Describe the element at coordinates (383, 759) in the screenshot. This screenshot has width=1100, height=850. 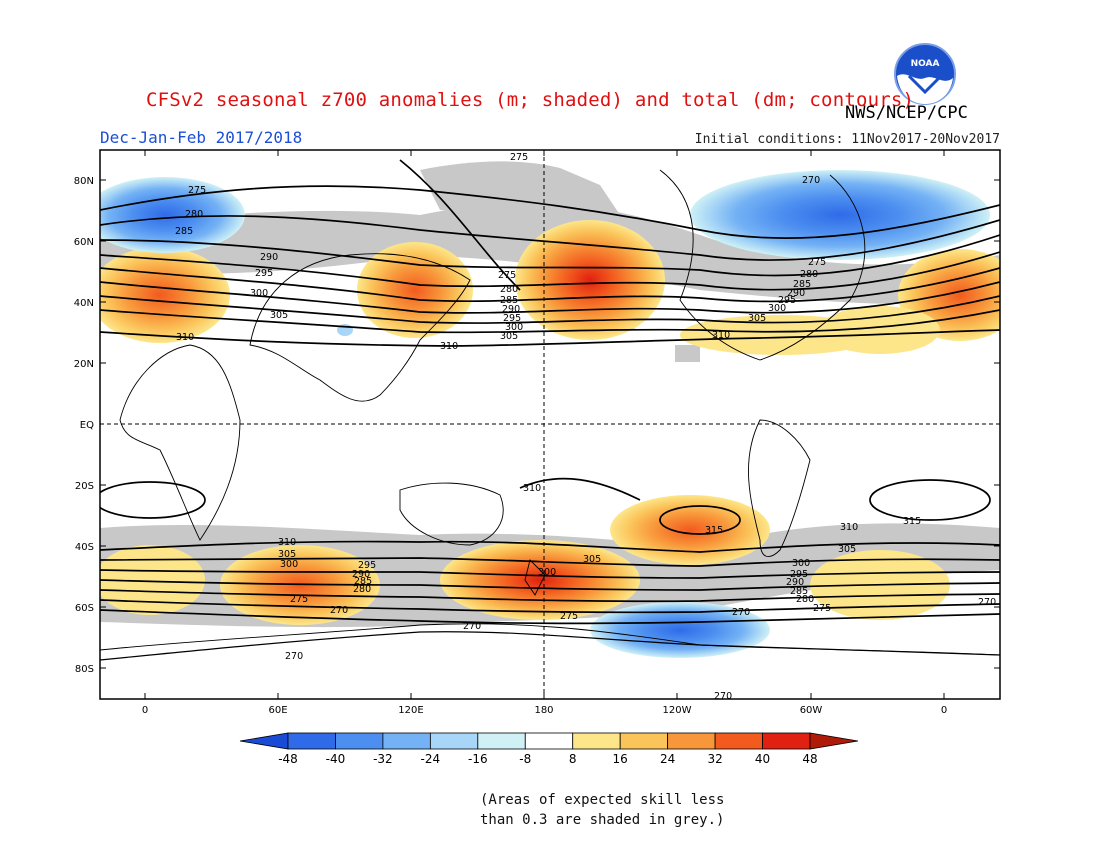
I see `colorbar-tick-label: -32` at that location.